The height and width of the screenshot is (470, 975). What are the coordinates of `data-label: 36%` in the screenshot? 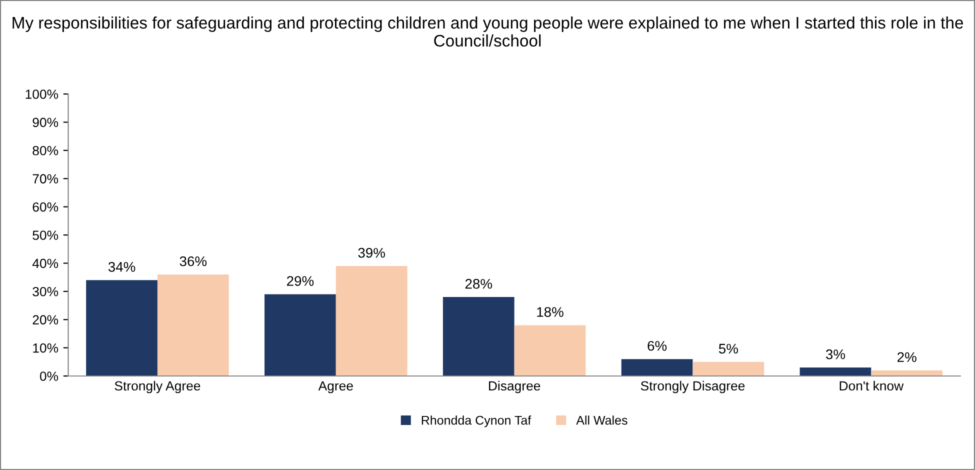 It's located at (193, 261).